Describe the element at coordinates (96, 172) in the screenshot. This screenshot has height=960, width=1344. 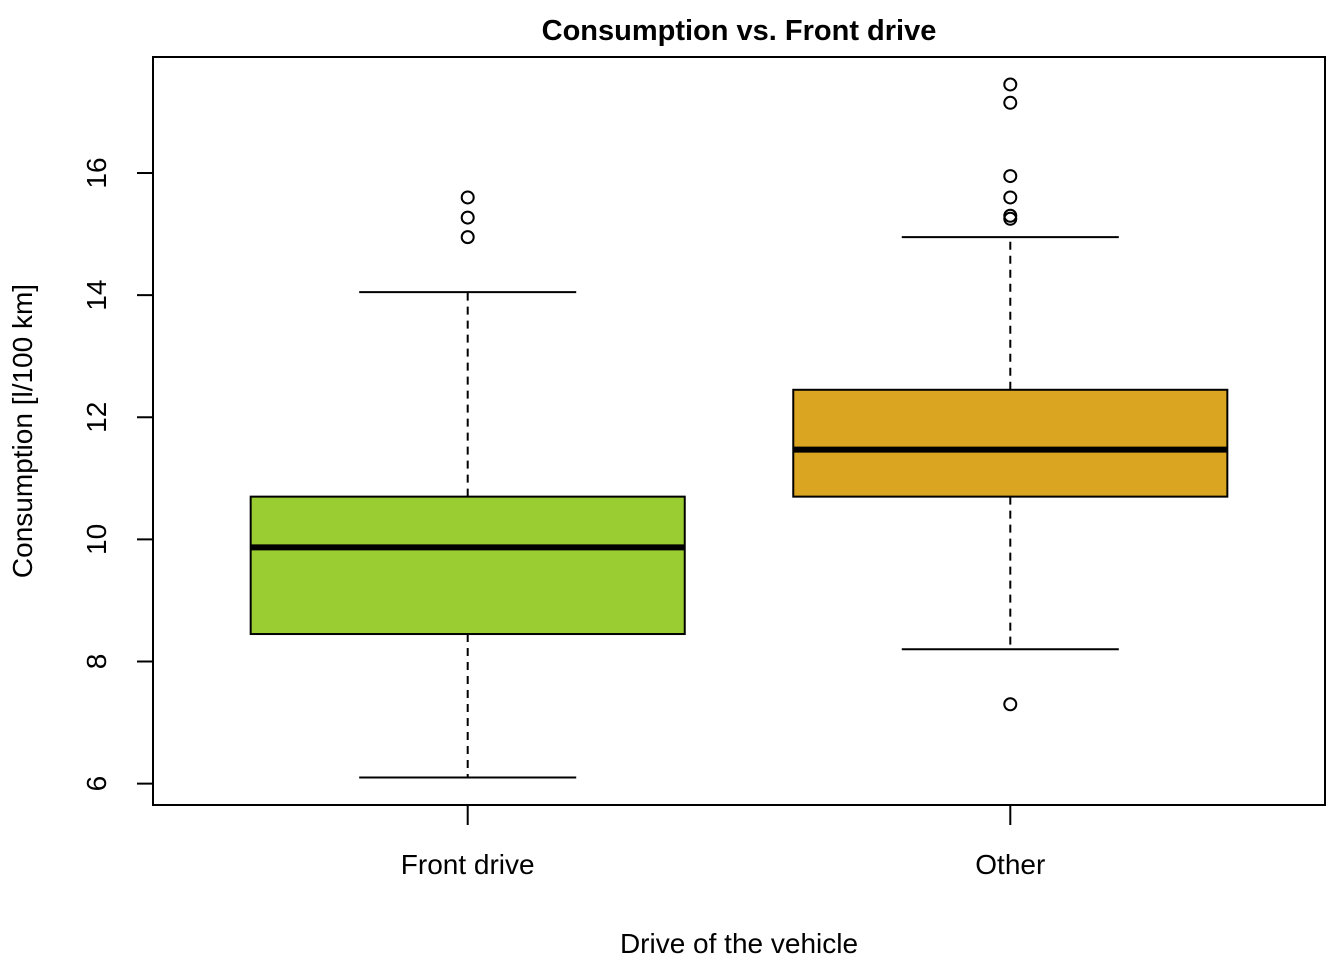
I see `y-tick-label: 16` at that location.